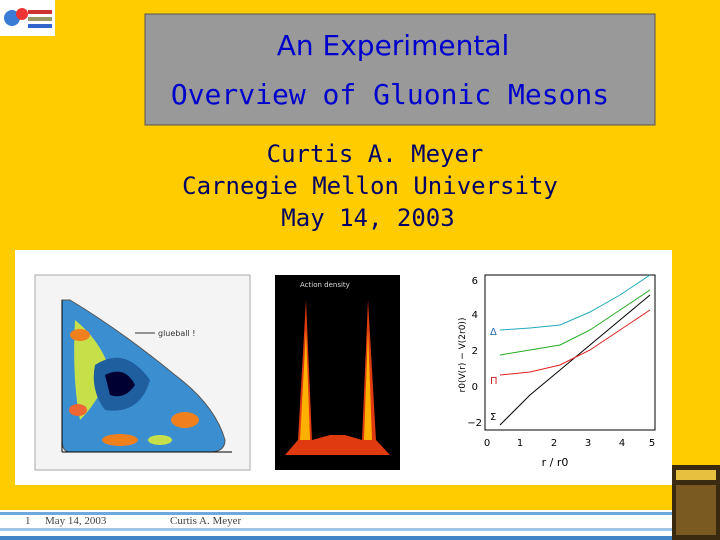 The width and height of the screenshot is (720, 540). I want to click on footer-page: 1, so click(28, 521).